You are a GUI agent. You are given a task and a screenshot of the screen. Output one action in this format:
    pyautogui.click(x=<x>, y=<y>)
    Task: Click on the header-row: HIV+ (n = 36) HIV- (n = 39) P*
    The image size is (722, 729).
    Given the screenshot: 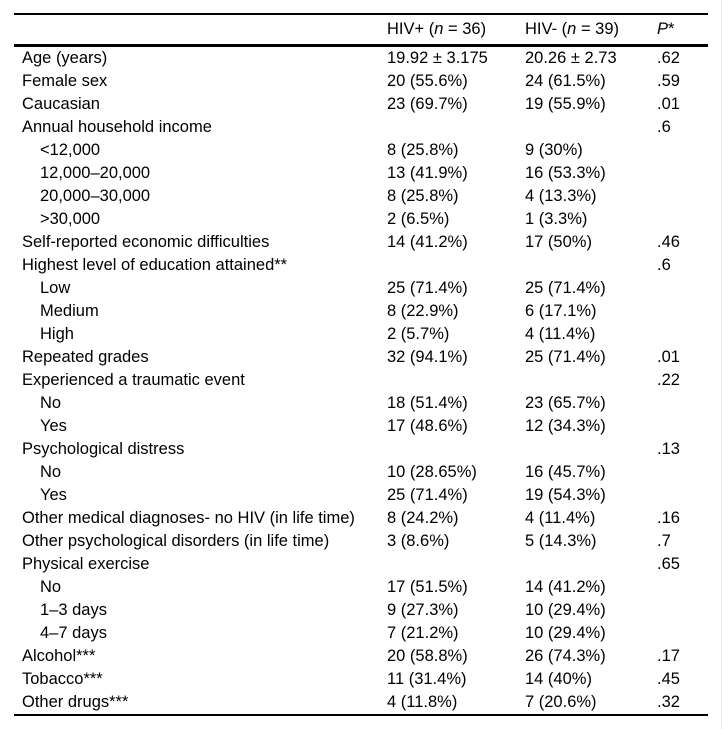 What is the action you would take?
    pyautogui.click(x=361, y=30)
    